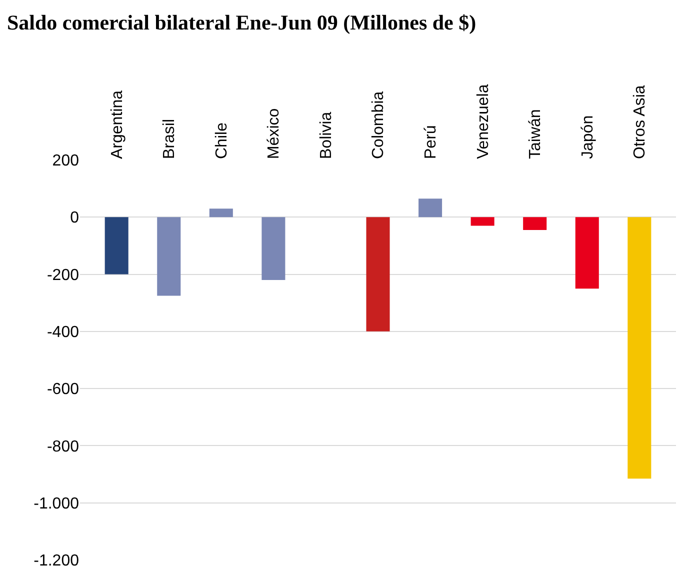  What do you see at coordinates (326, 135) in the screenshot?
I see `x-tick-label: Bolivia` at bounding box center [326, 135].